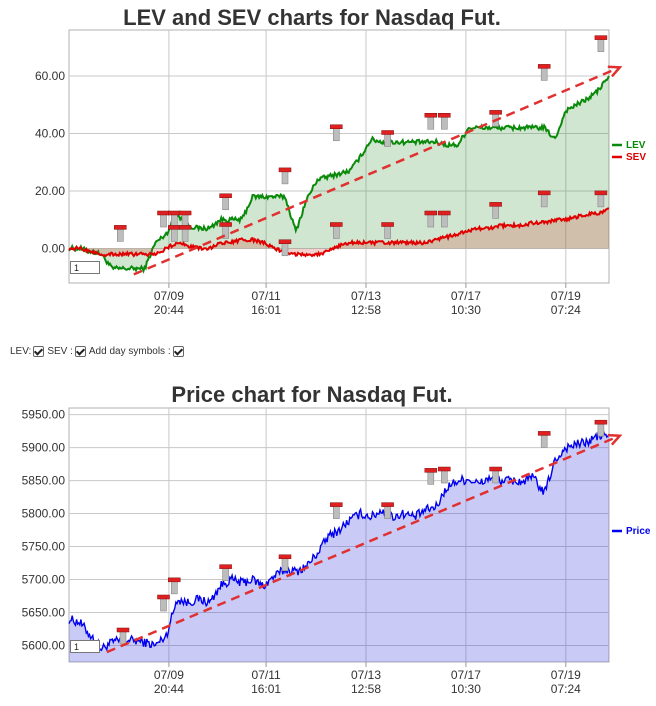 This screenshot has width=656, height=706. Describe the element at coordinates (85, 267) in the screenshot. I see `lev-zoom-input: 1` at that location.